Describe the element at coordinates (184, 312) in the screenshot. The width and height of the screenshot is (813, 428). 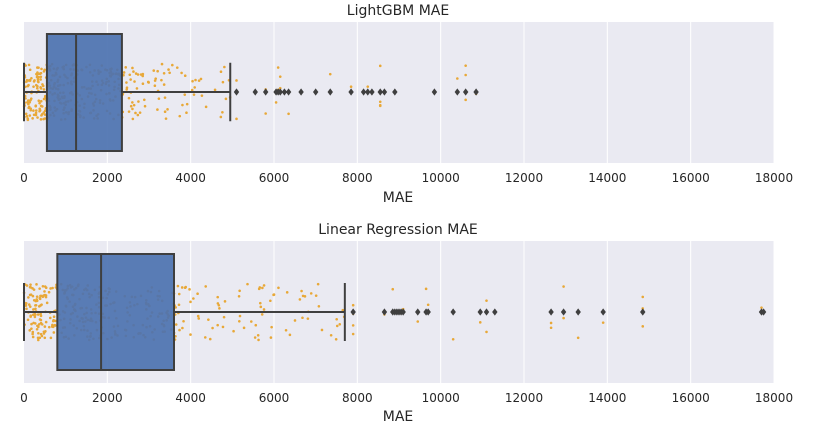
I see `boxplot` at that location.